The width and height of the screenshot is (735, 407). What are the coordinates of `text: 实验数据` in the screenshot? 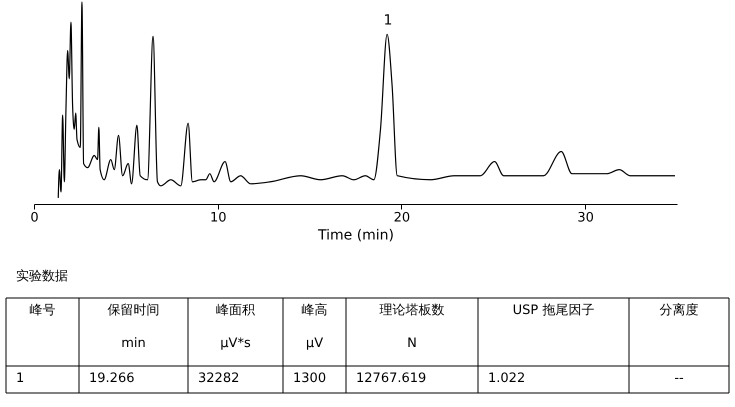 It's located at (42, 276).